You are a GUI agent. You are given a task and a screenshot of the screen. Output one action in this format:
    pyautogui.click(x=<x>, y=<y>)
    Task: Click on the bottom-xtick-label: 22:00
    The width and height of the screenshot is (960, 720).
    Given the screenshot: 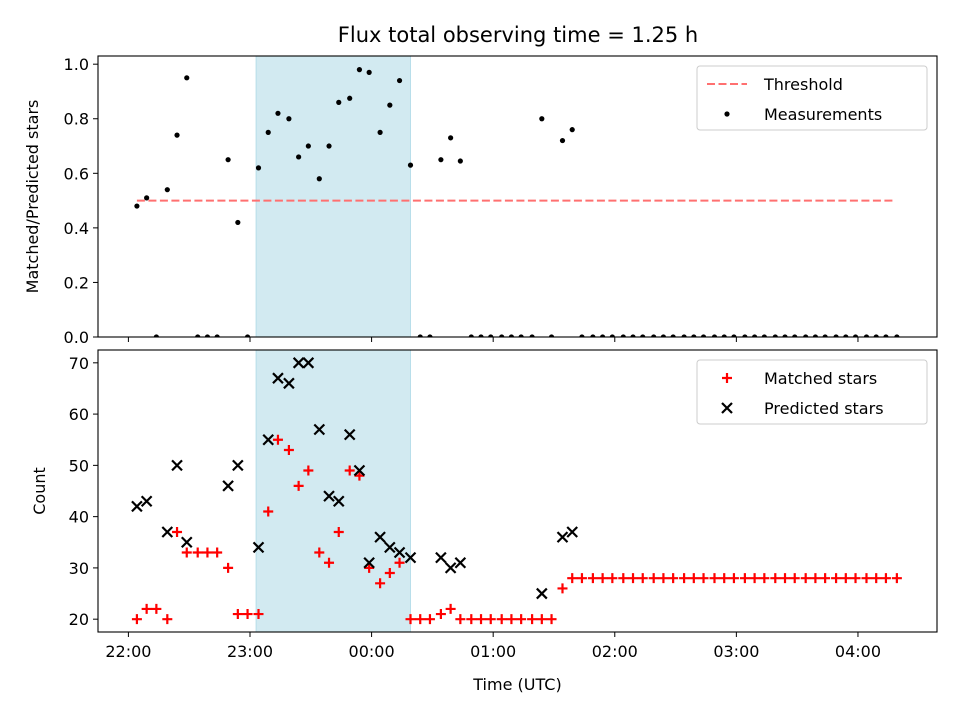 What is the action you would take?
    pyautogui.click(x=128, y=651)
    